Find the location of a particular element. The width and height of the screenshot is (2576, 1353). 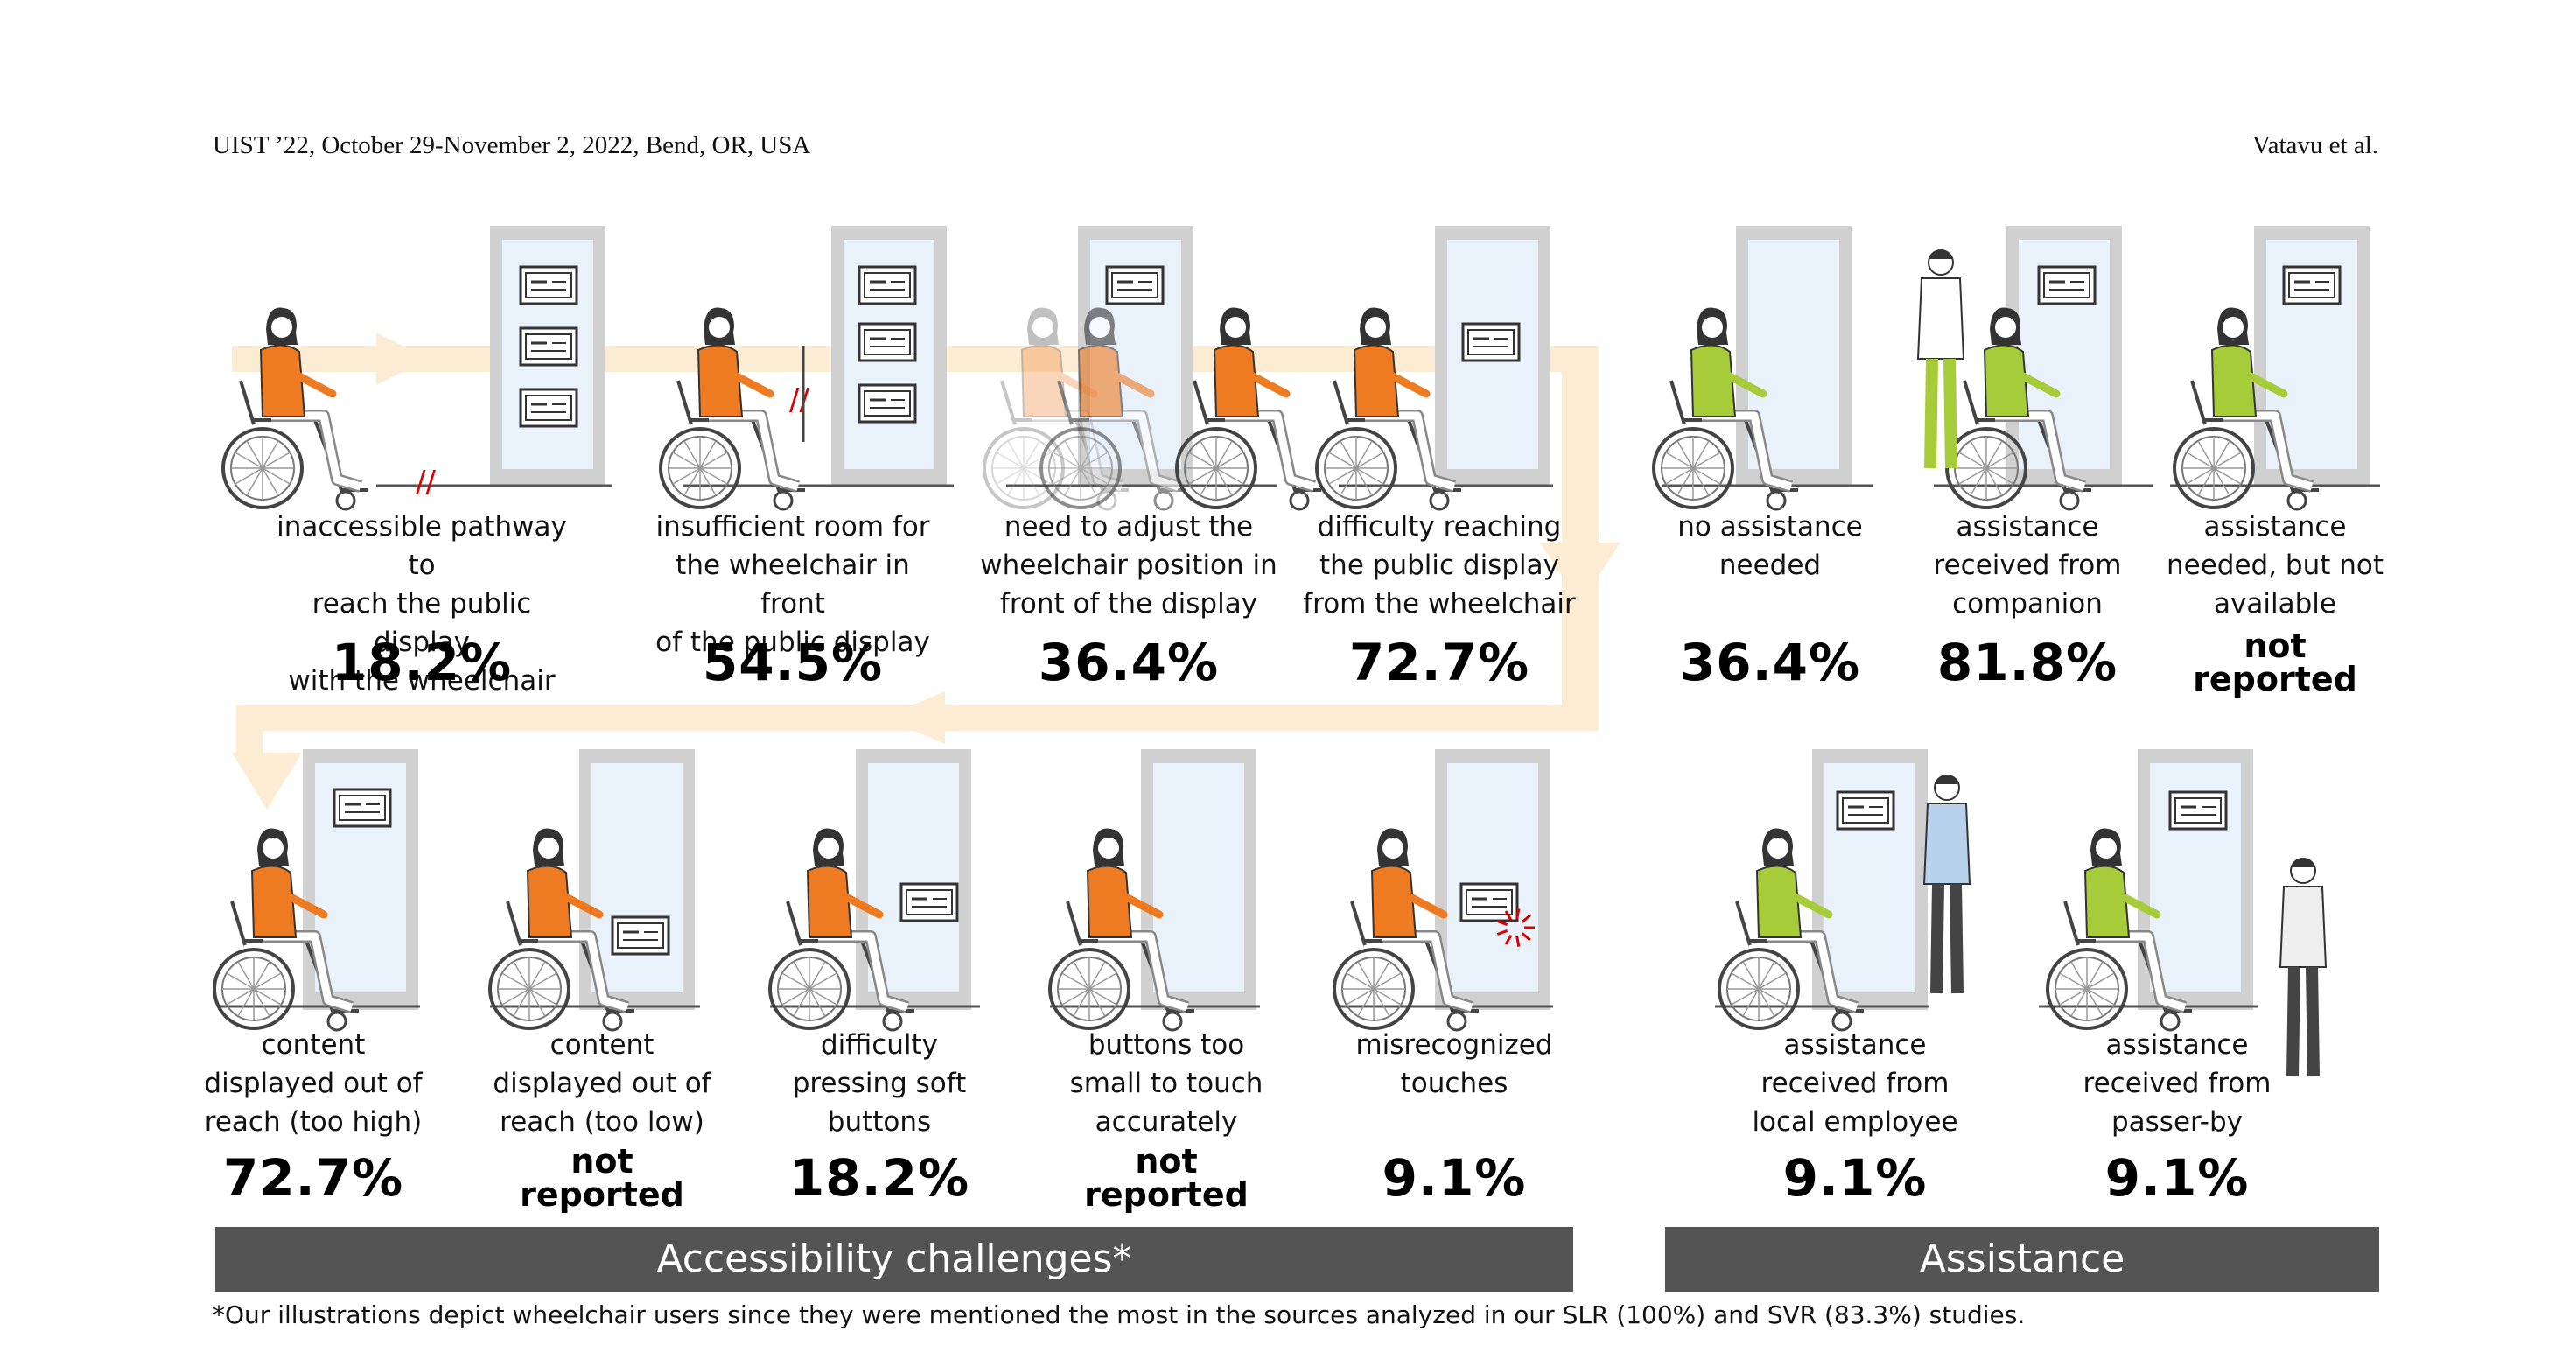

caption-line: the wheelchair in front is located at coordinates (793, 585).